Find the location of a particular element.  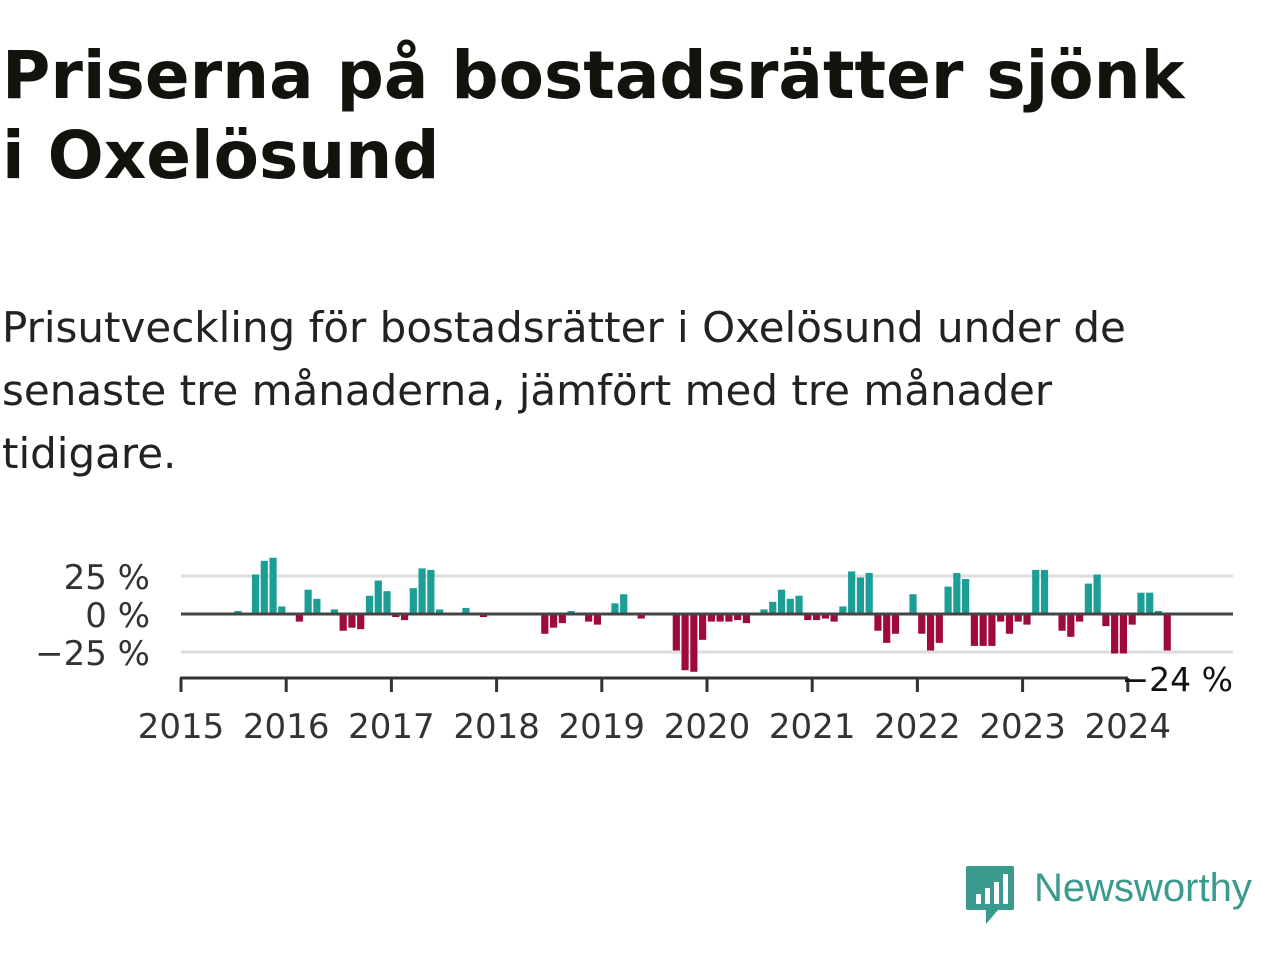

x-tick-label: 2016 is located at coordinates (286, 723).